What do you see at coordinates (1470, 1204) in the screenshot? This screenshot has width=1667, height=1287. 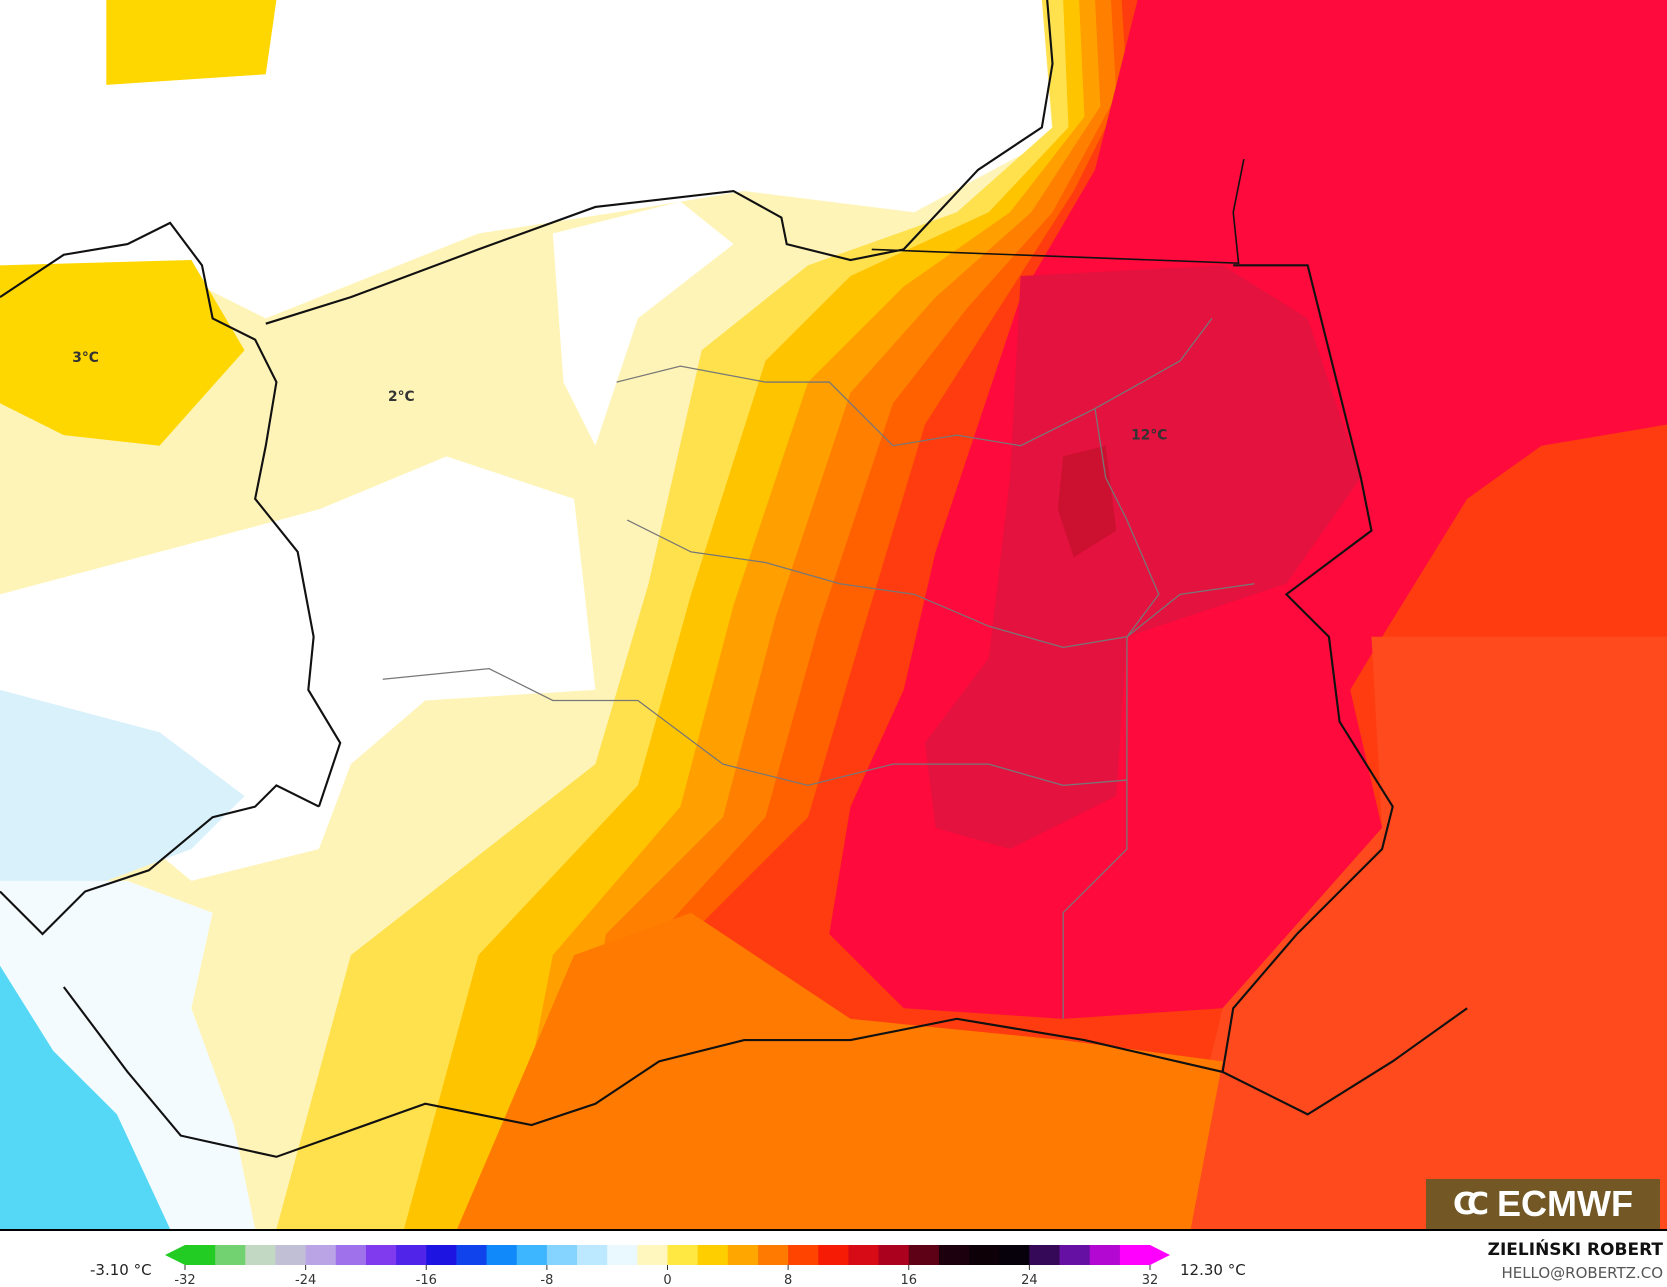 I see `ecmwf-emblem-icon: CC` at bounding box center [1470, 1204].